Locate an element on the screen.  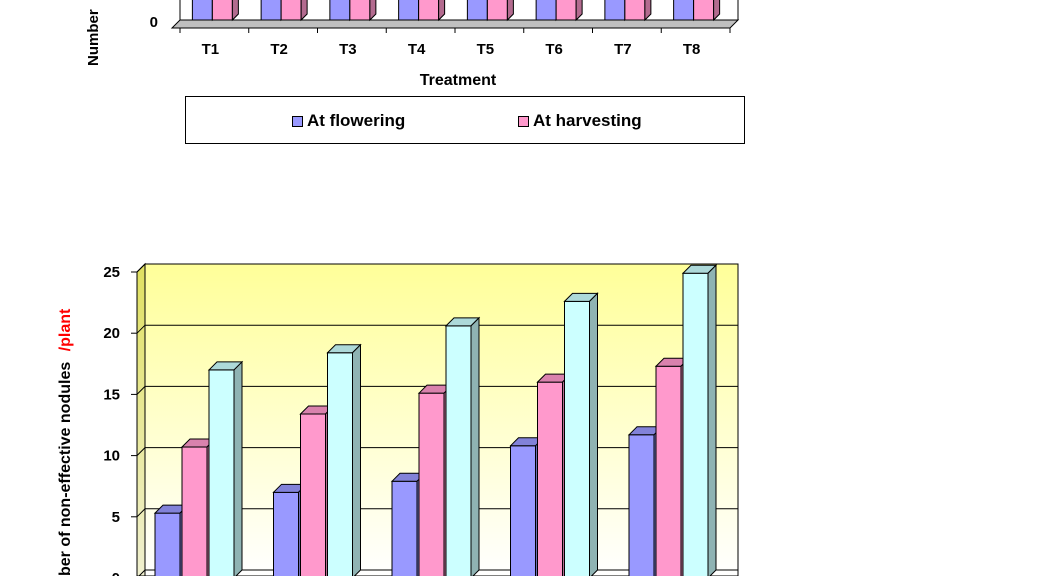
legend-item-harvesting: At harvesting is located at coordinates (580, 121).